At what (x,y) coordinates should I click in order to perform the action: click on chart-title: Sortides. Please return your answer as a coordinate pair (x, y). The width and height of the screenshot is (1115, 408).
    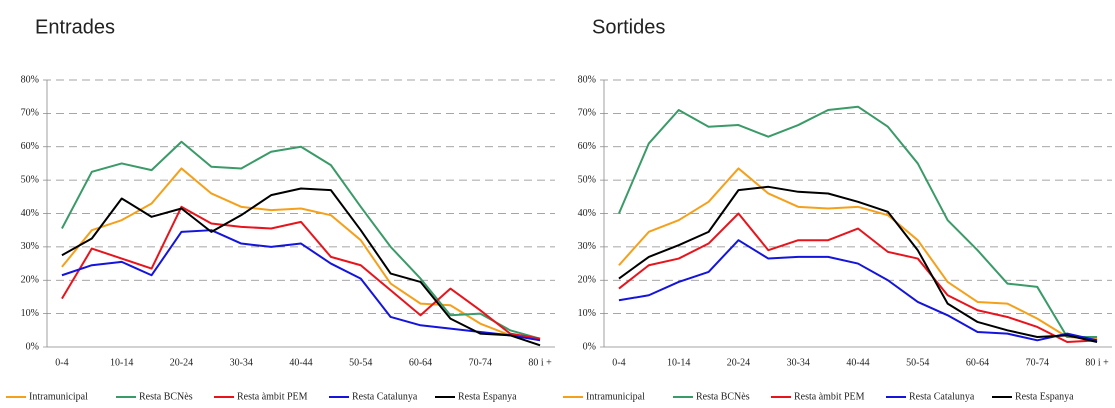
    Looking at the image, I should click on (628, 27).